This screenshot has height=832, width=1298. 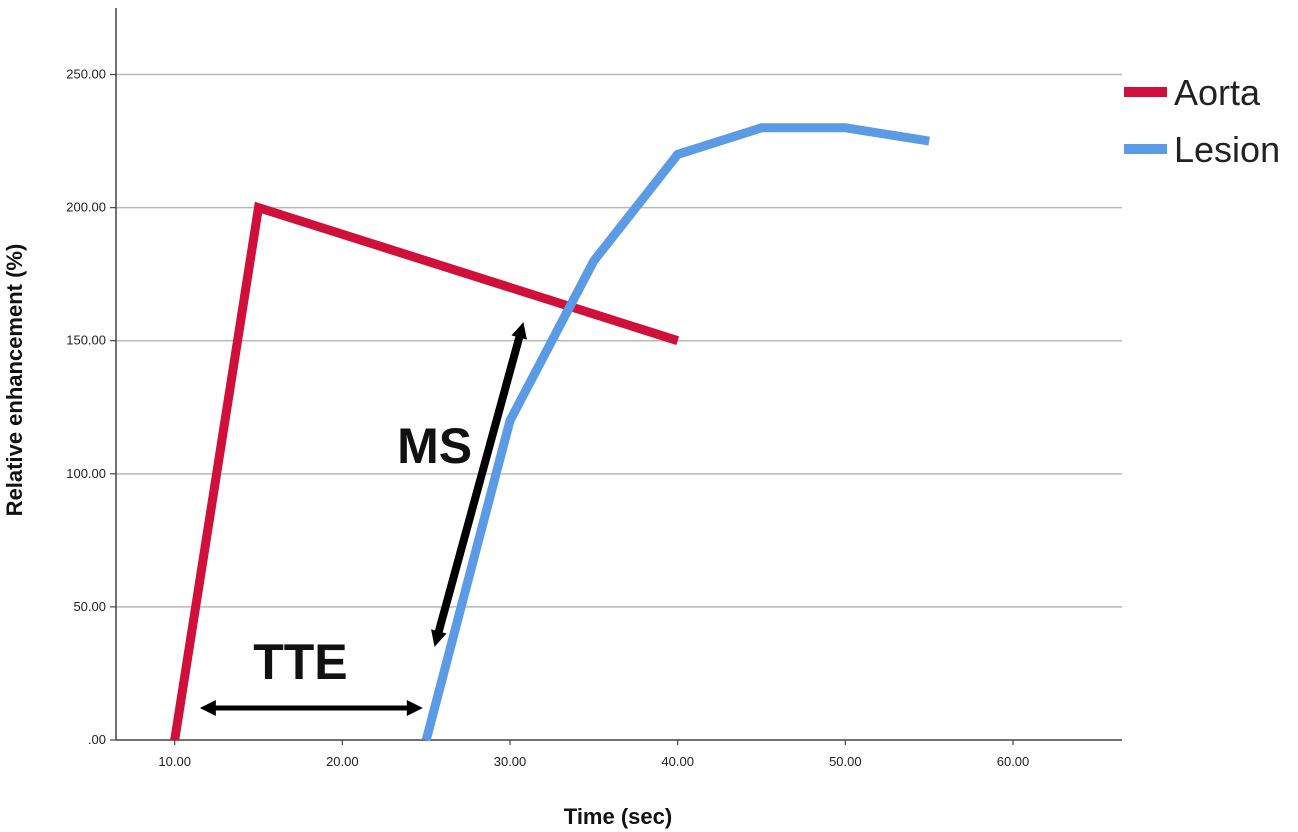 What do you see at coordinates (1227, 149) in the screenshot?
I see `legend-label-lesion: Lesion` at bounding box center [1227, 149].